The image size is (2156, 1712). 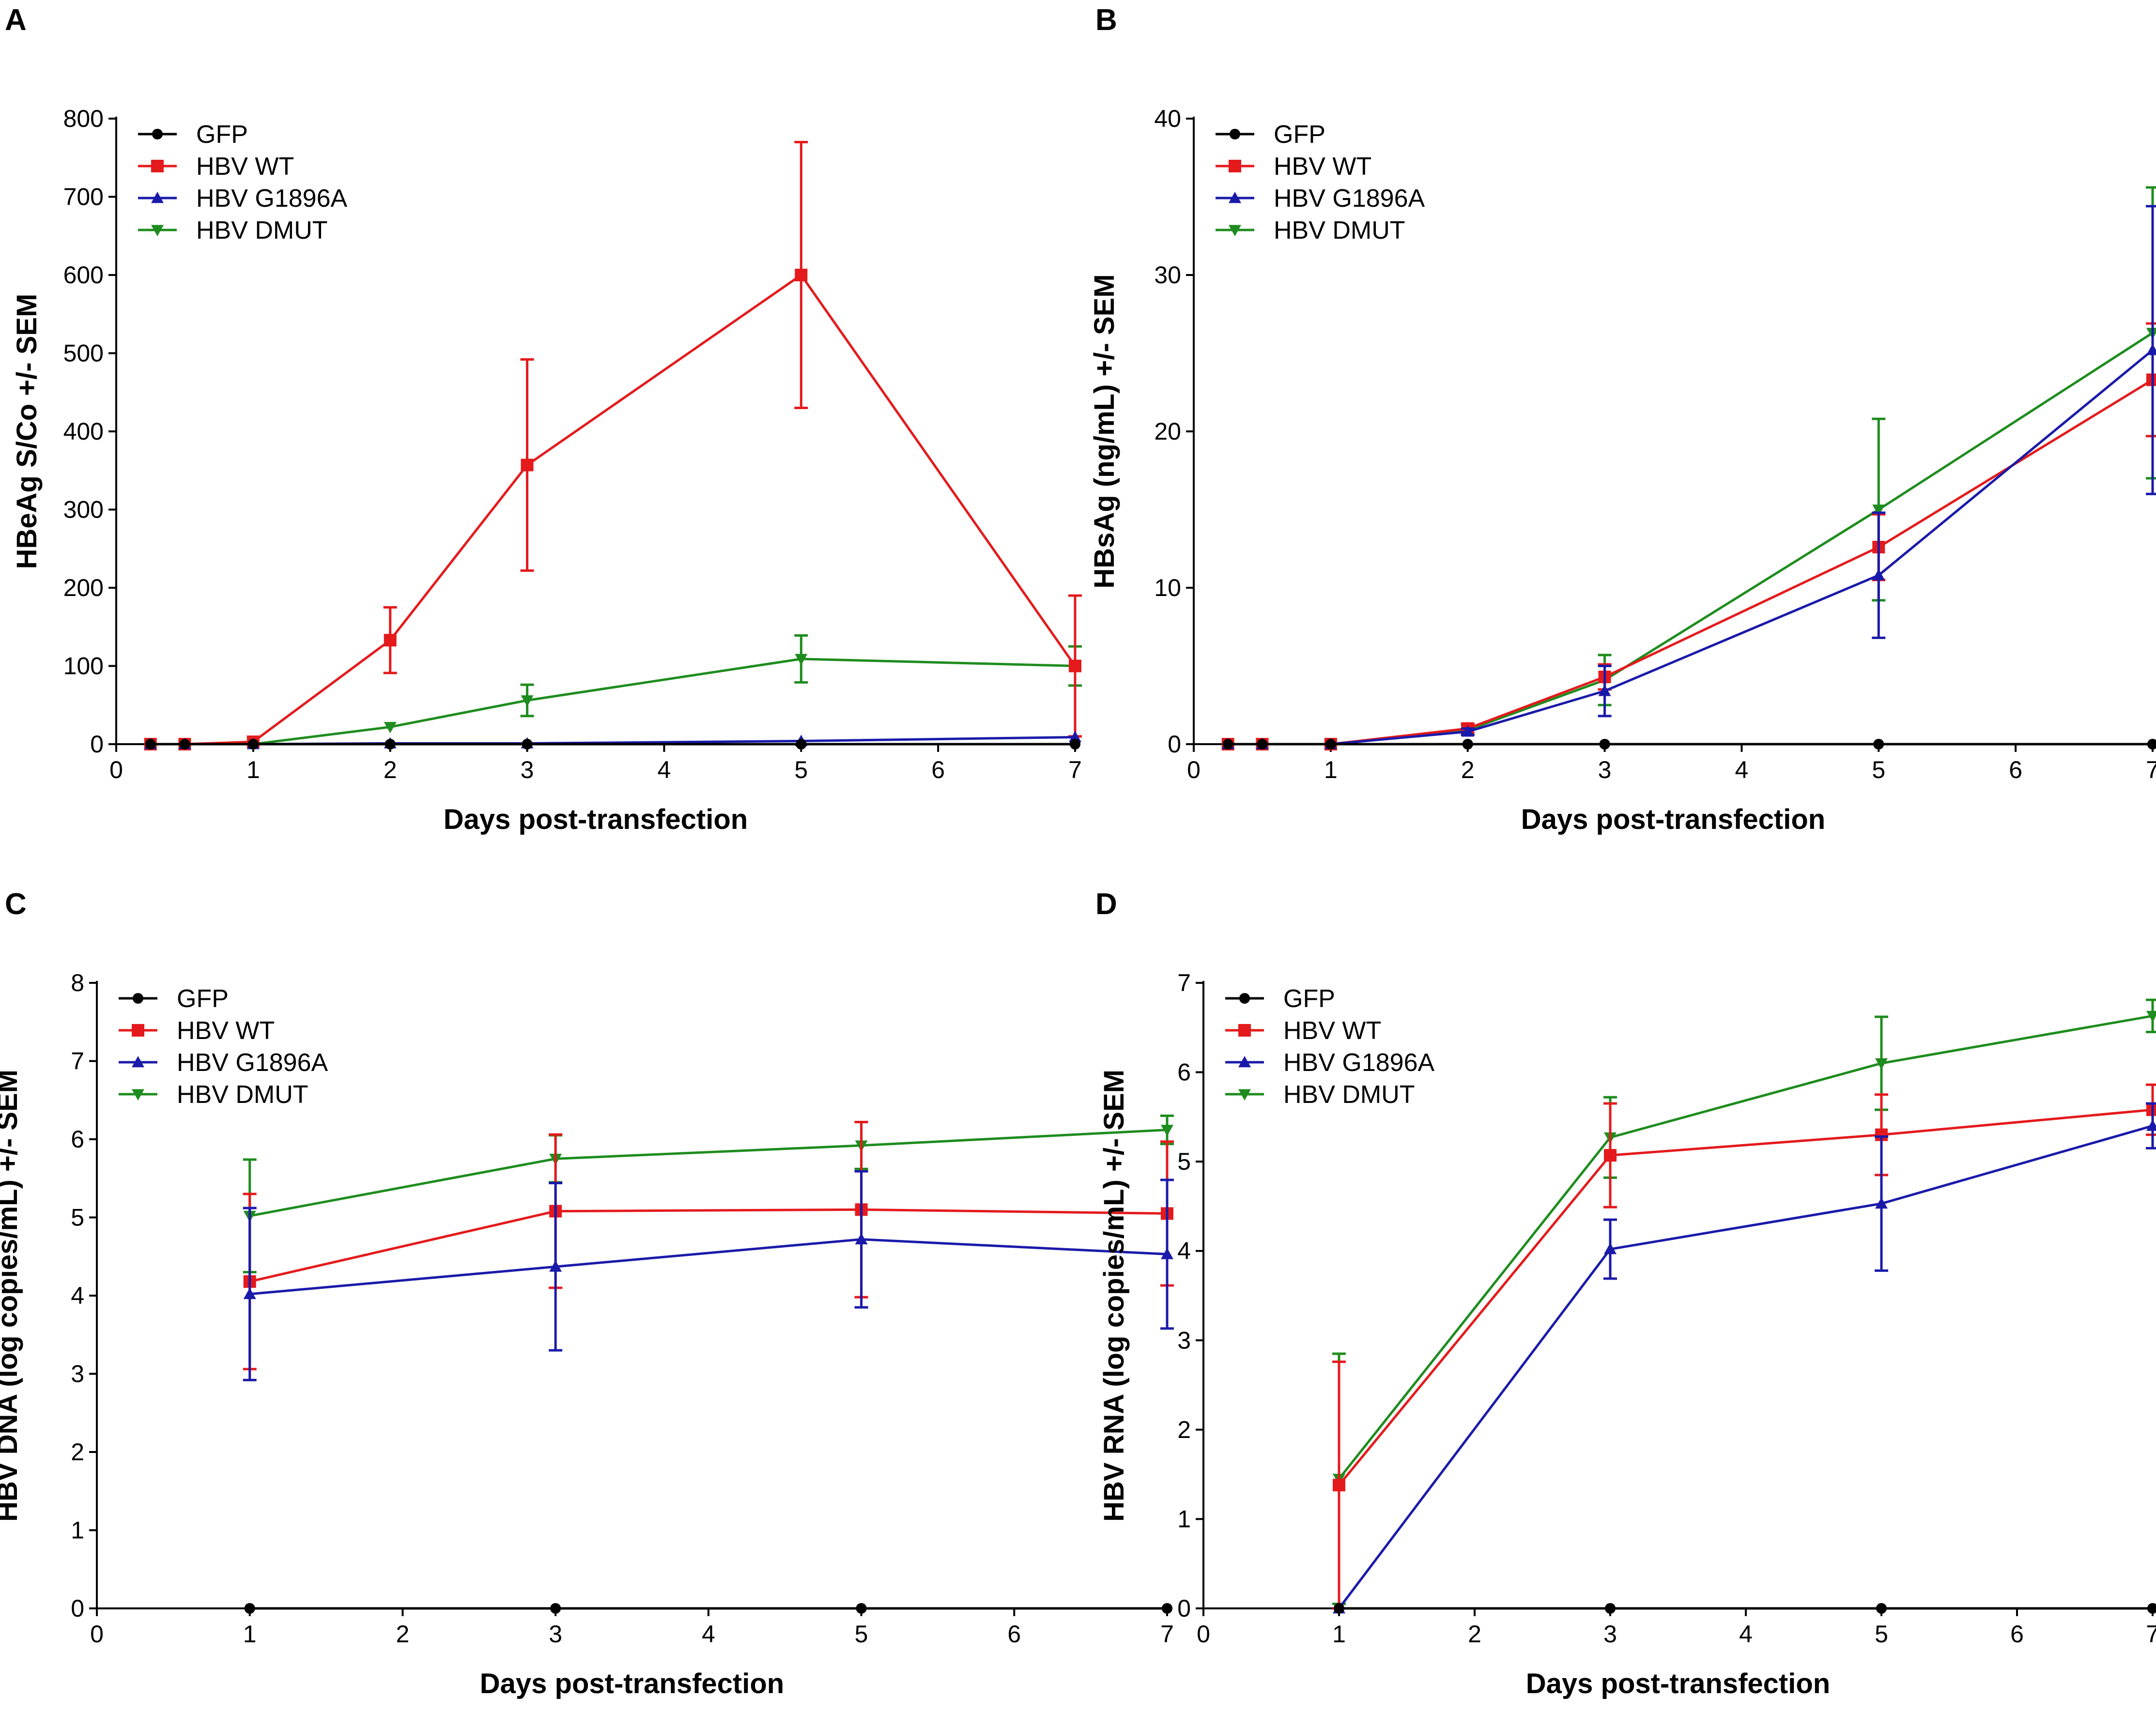 I want to click on y-tick-label: 200, so click(x=83, y=587).